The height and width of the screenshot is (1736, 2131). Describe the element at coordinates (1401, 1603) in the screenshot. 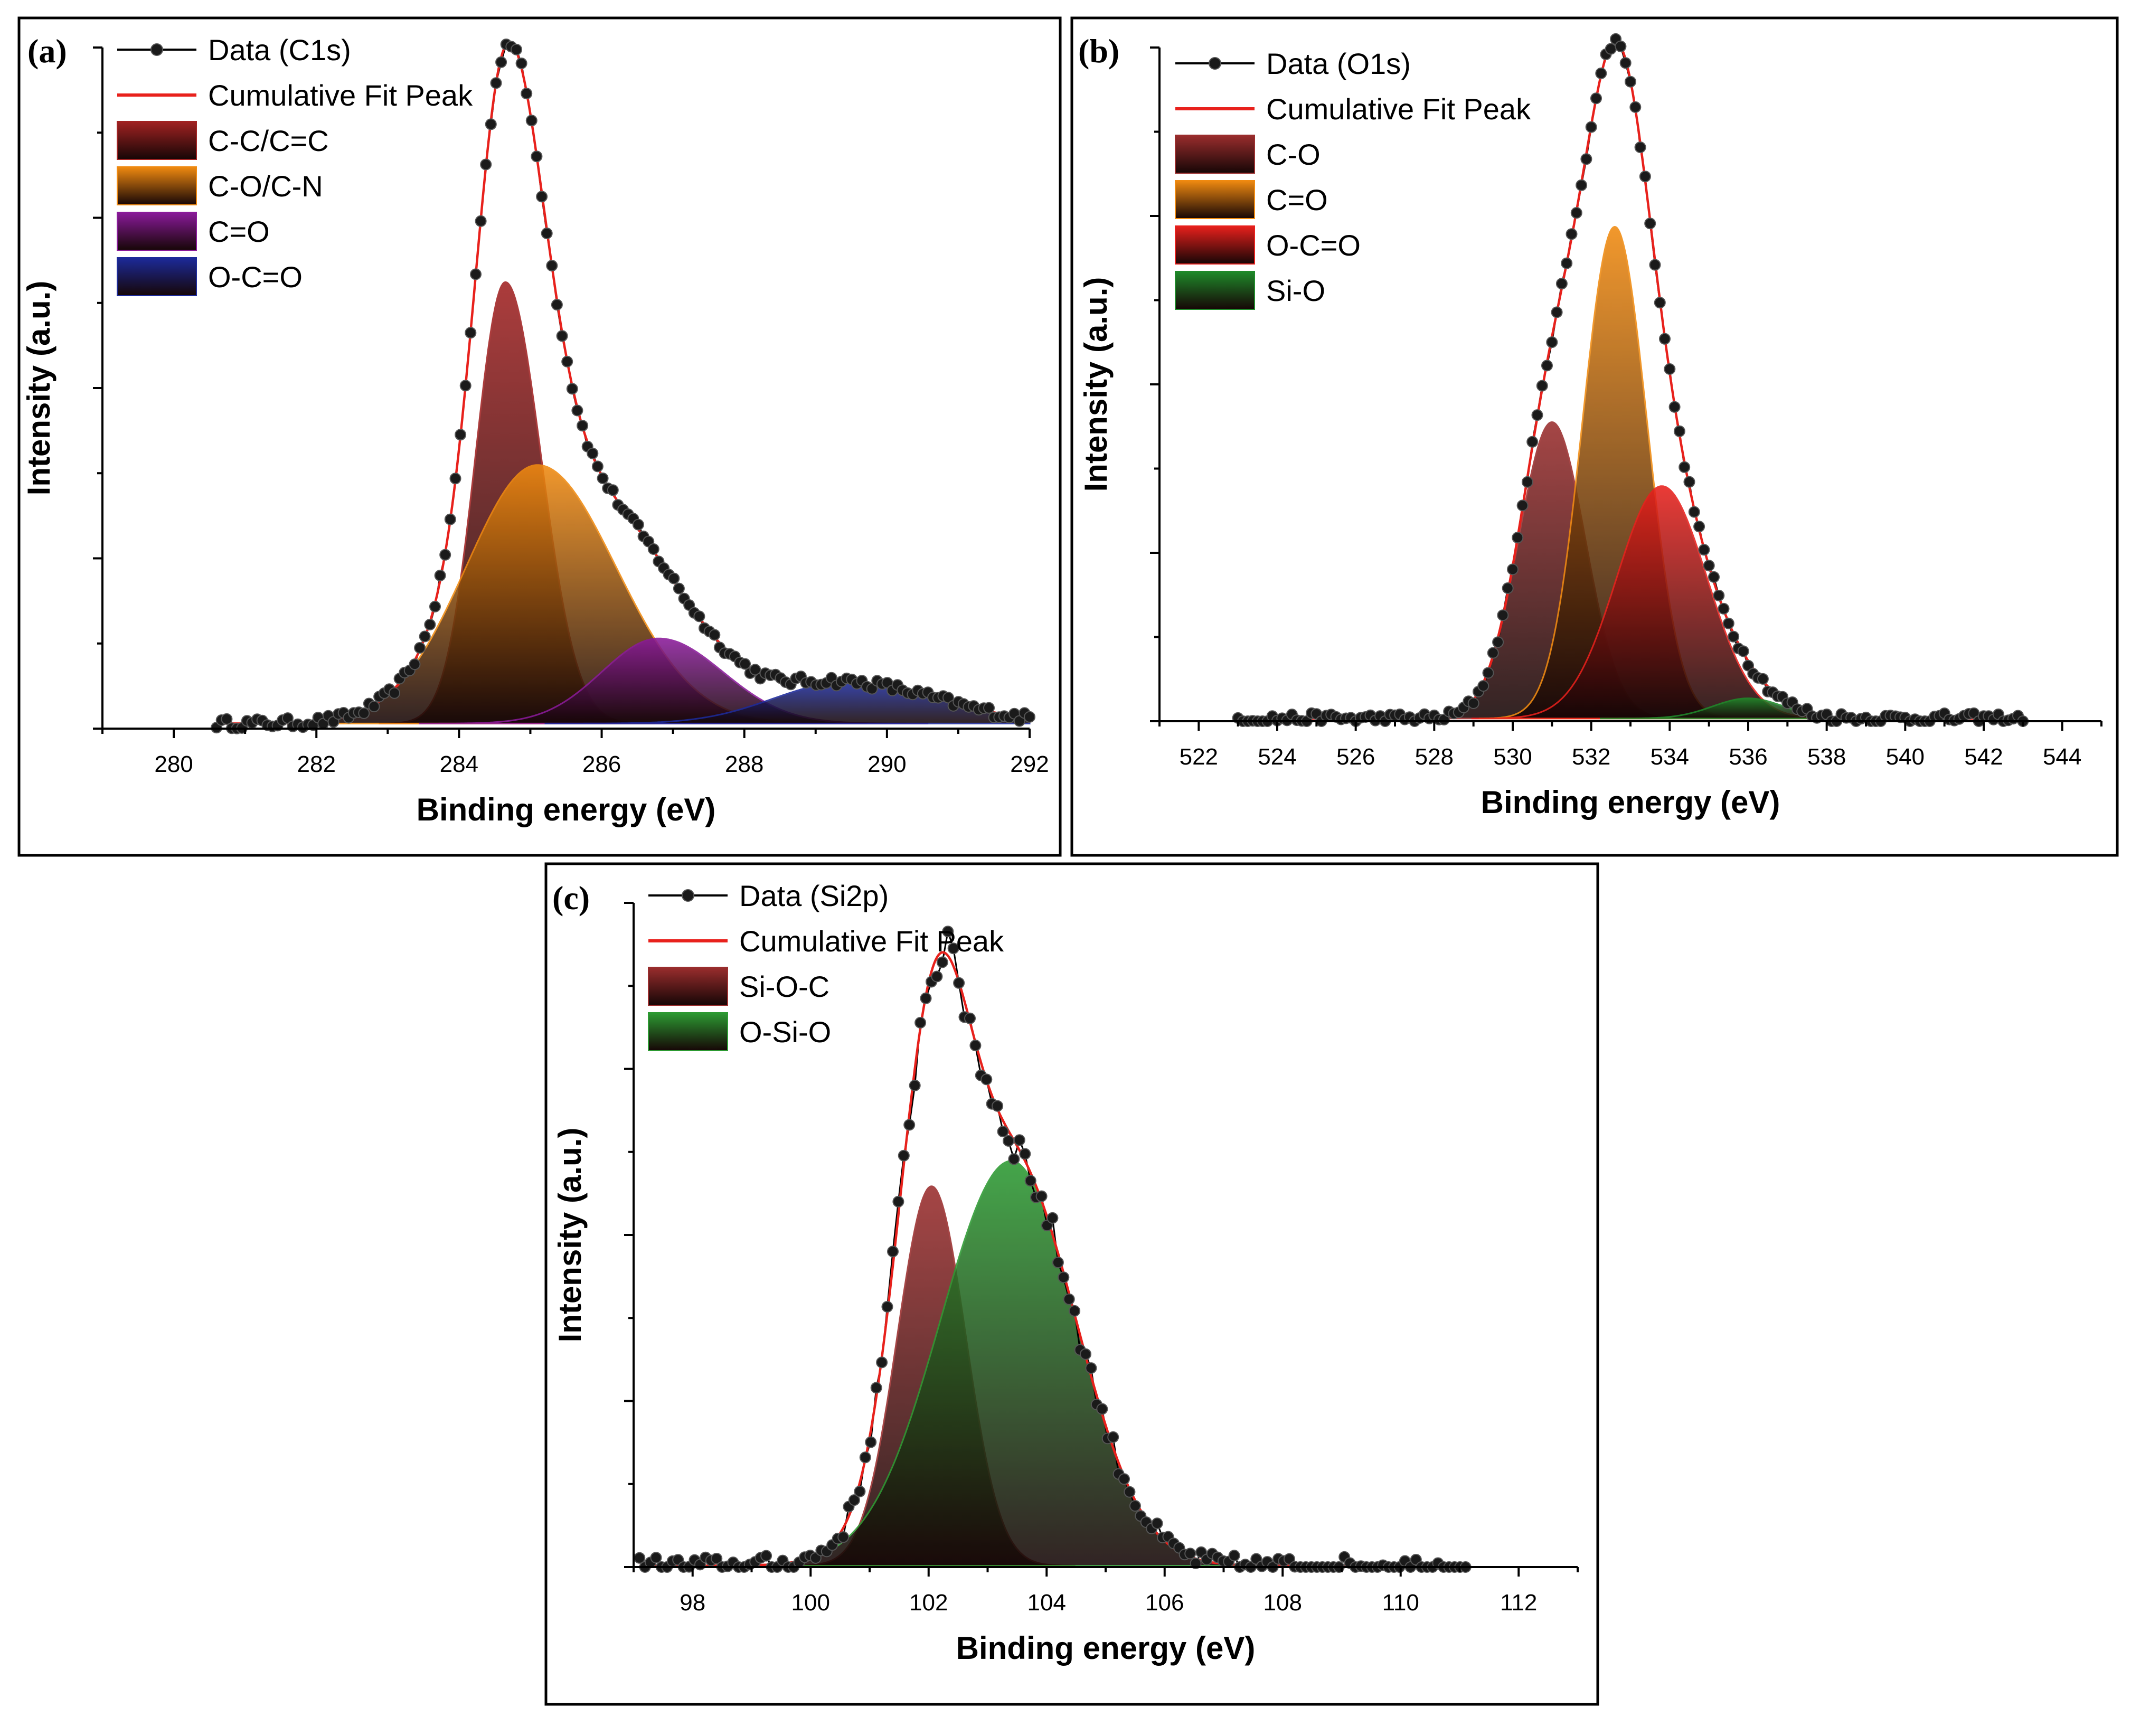

I see `x-tick-label: 110` at that location.